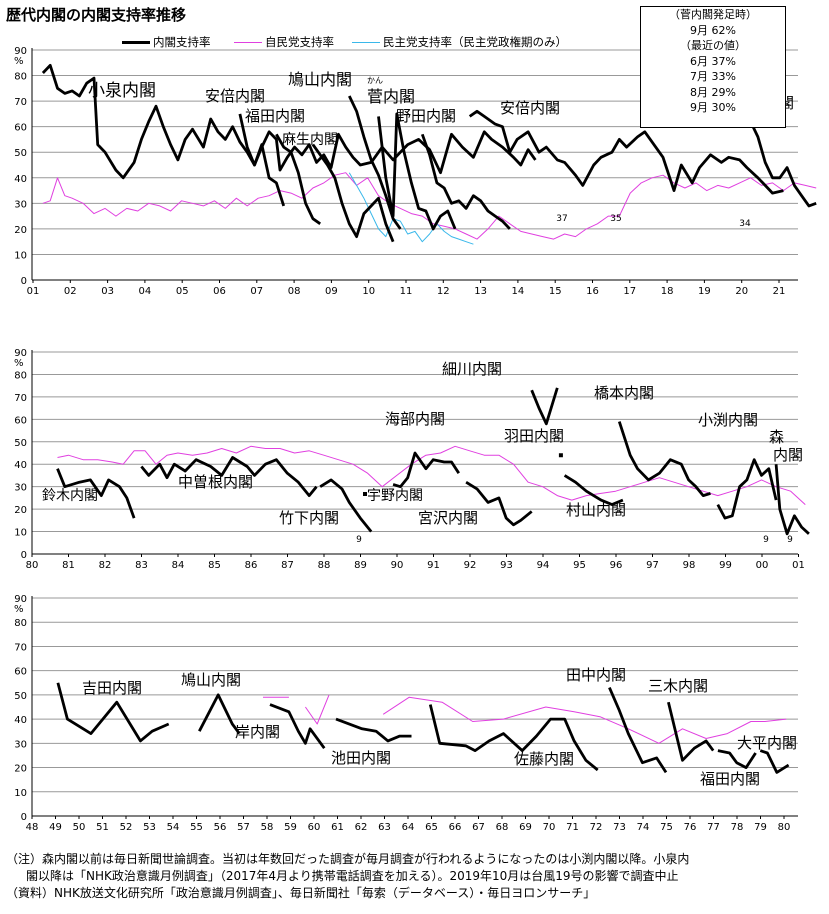 This screenshot has height=914, width=829. What do you see at coordinates (331, 291) in the screenshot?
I see `x-tick-label: 09` at bounding box center [331, 291].